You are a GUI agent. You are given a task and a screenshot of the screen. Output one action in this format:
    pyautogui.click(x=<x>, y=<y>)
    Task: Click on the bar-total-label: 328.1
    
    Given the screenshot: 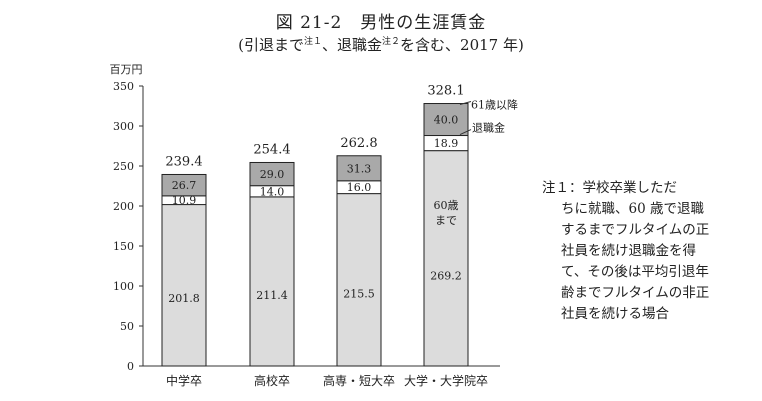 What is the action you would take?
    pyautogui.click(x=445, y=91)
    